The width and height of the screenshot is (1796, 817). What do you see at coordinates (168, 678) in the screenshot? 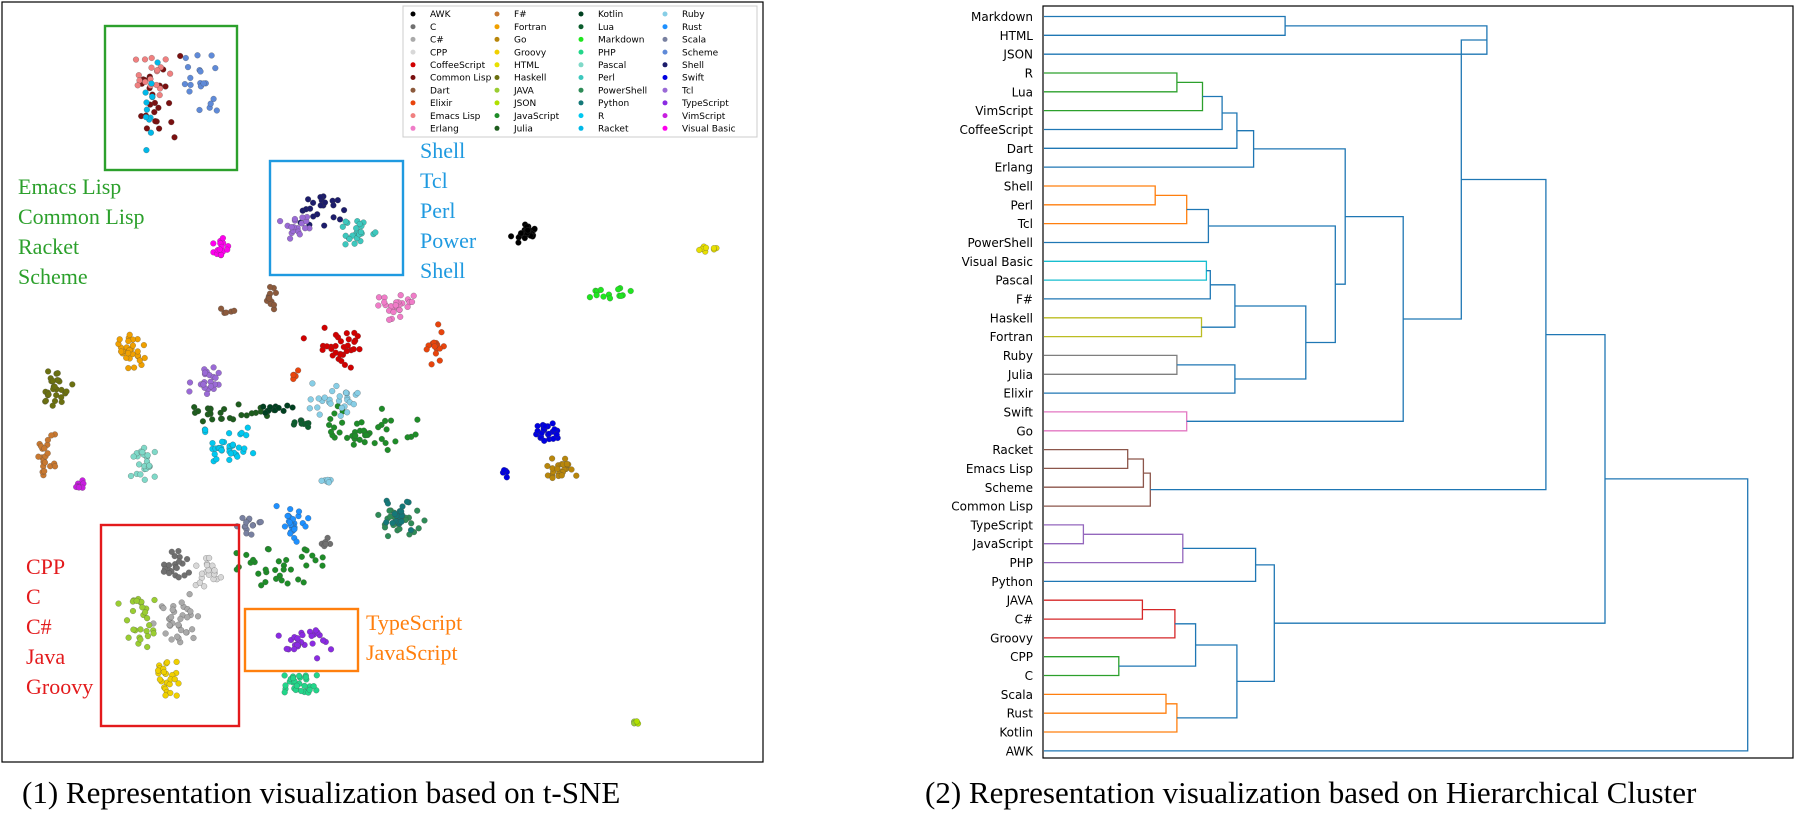
I see `series-groovy` at bounding box center [168, 678].